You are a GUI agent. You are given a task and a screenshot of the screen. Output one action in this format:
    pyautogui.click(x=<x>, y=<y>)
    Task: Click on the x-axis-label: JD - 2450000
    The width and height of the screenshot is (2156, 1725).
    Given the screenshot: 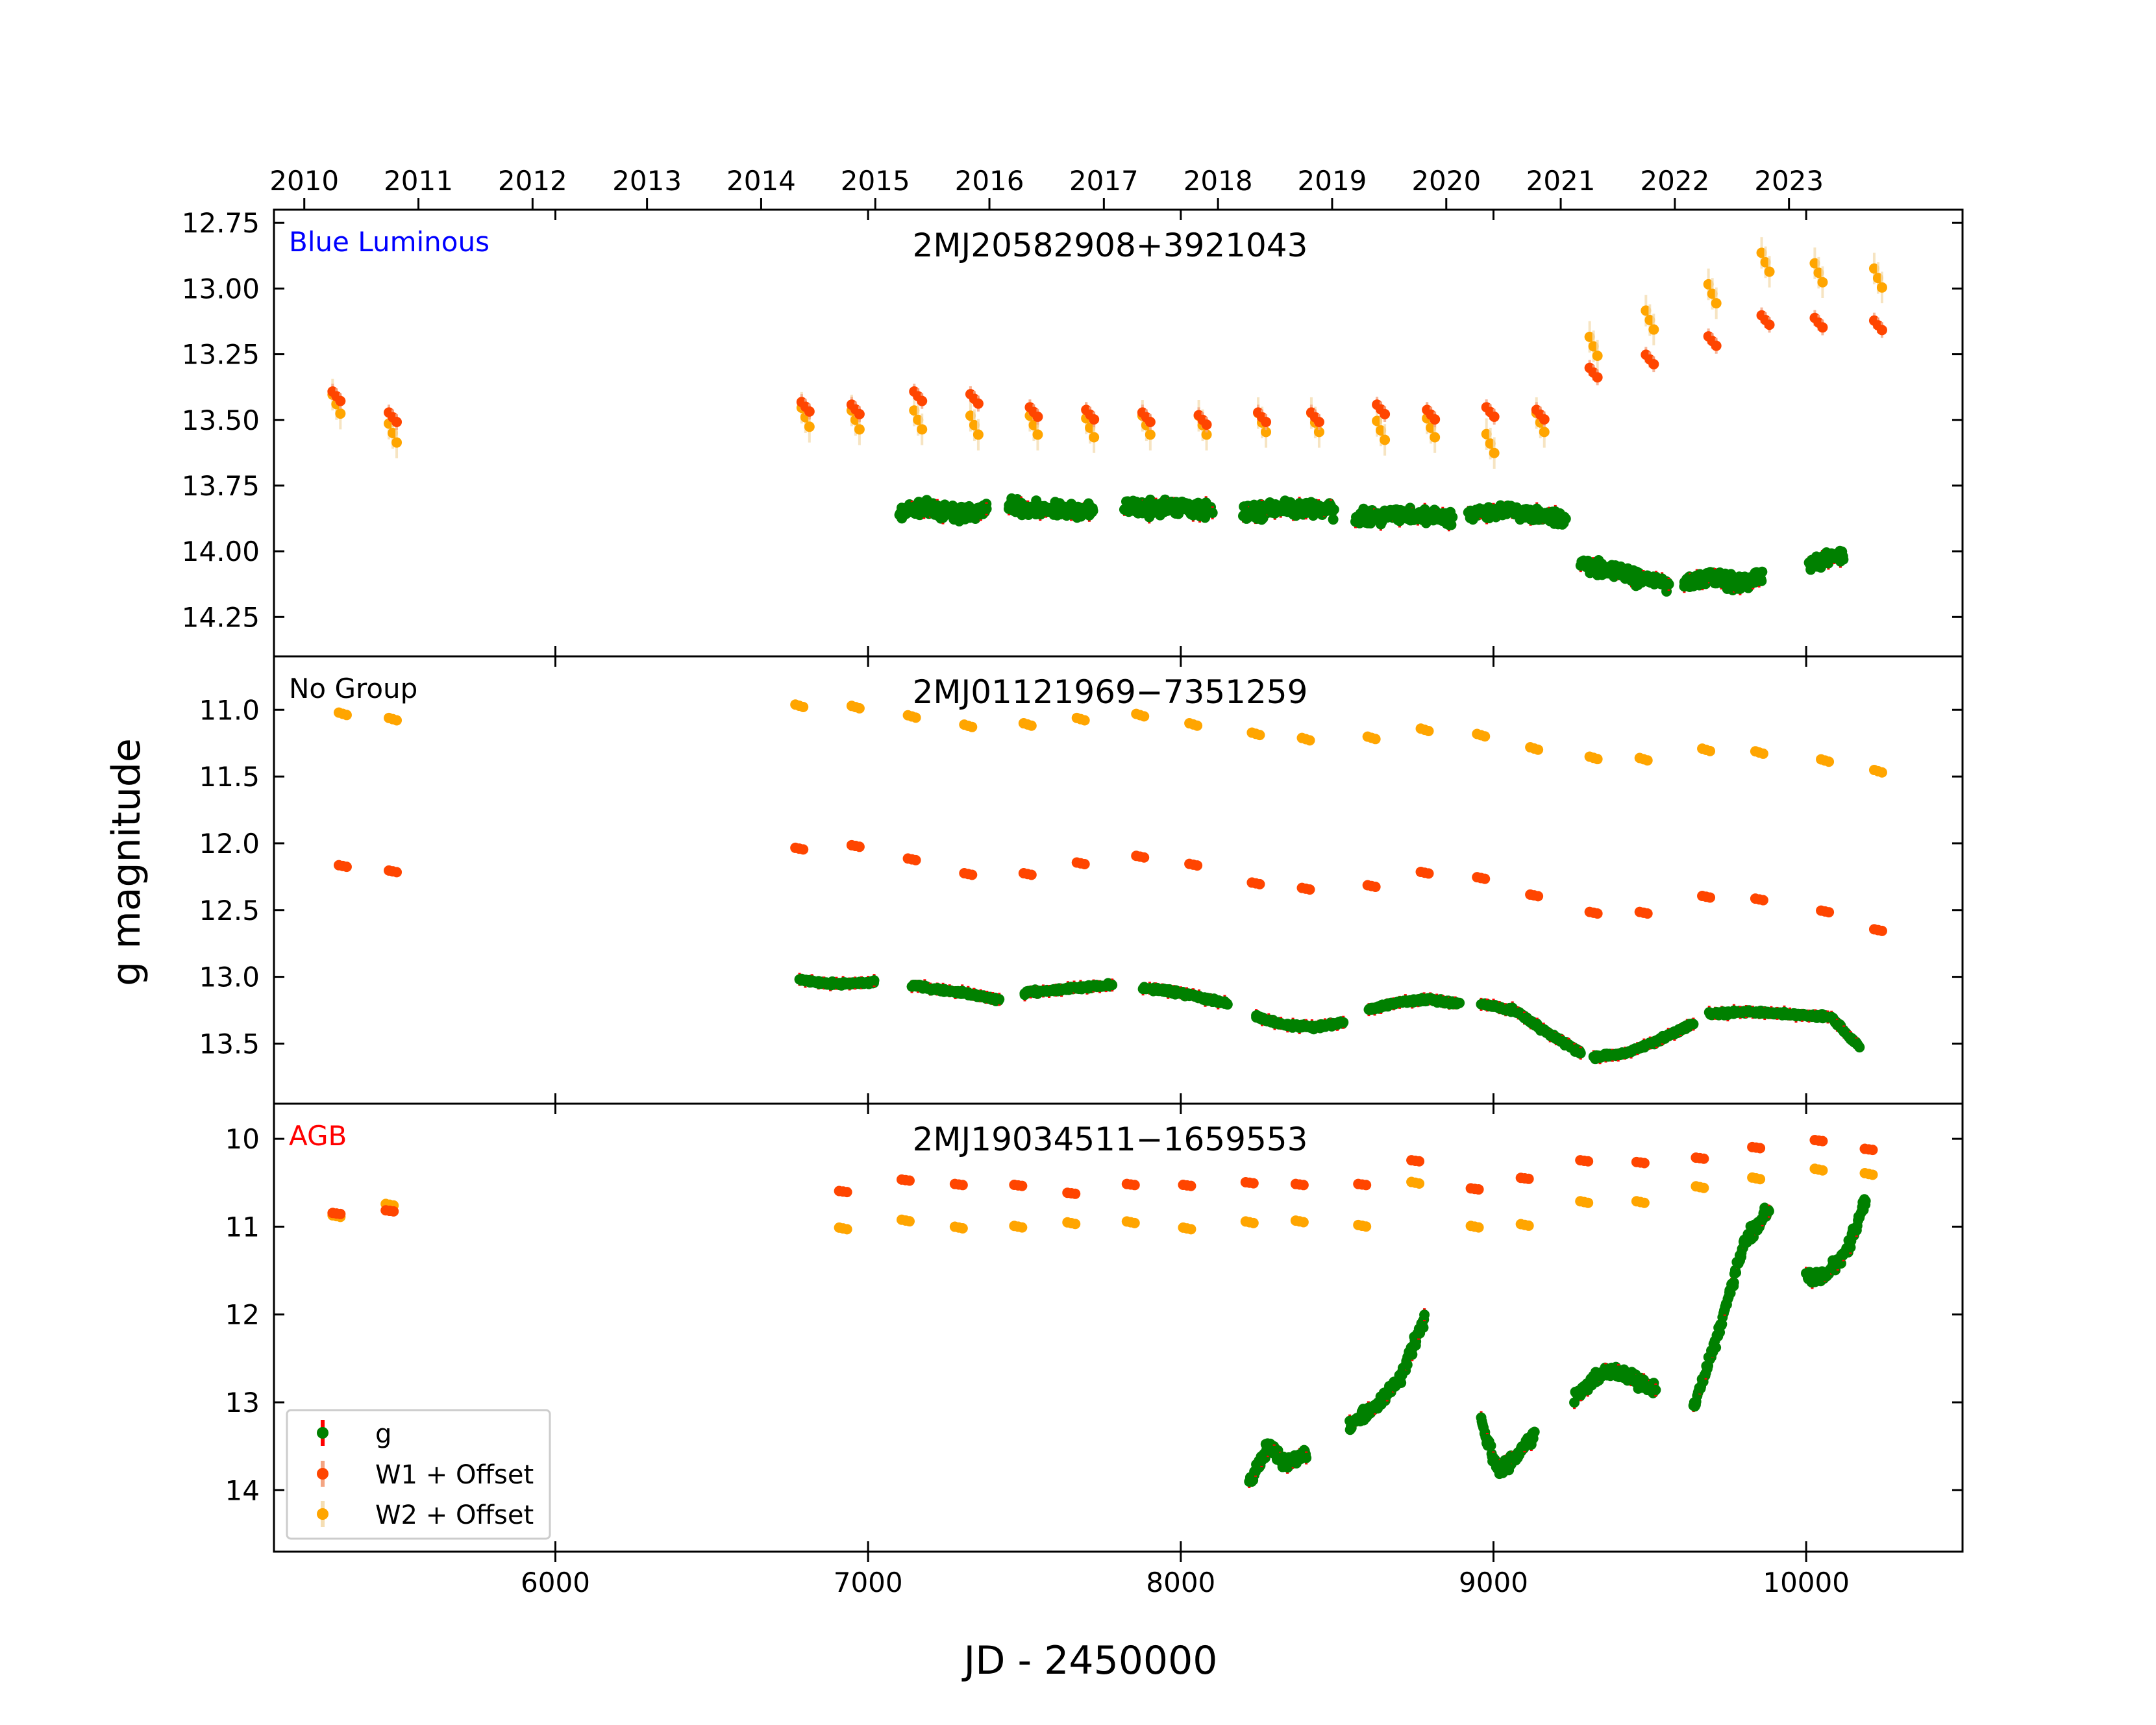 What is the action you would take?
    pyautogui.click(x=1089, y=1661)
    